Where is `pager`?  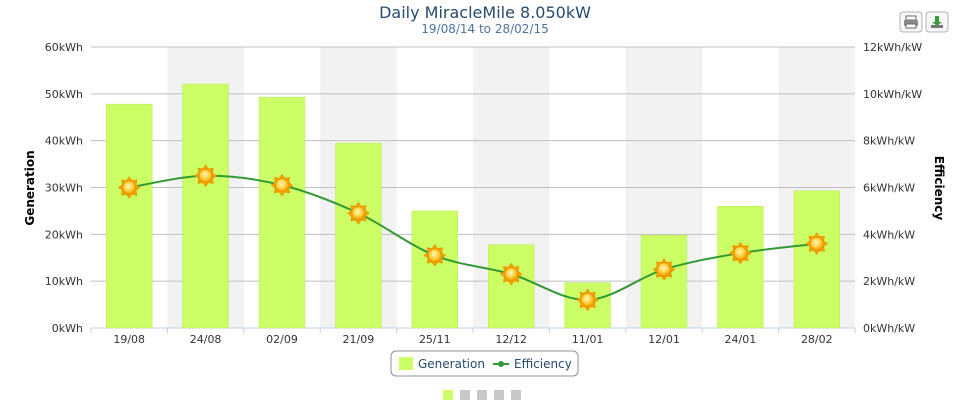 pager is located at coordinates (482, 395).